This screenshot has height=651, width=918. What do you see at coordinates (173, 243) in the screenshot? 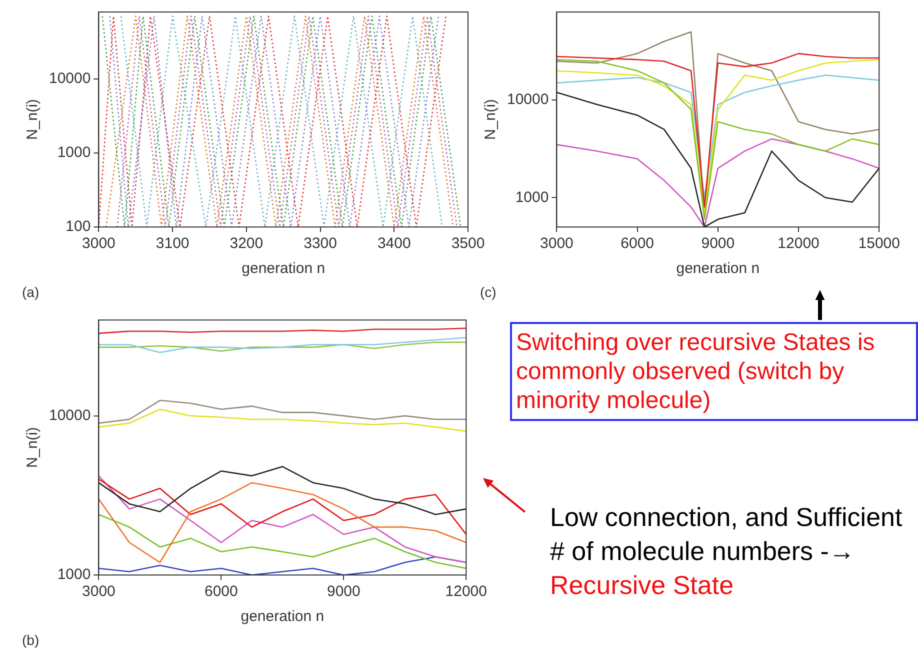
I see `x-tick-label: 3100` at bounding box center [173, 243].